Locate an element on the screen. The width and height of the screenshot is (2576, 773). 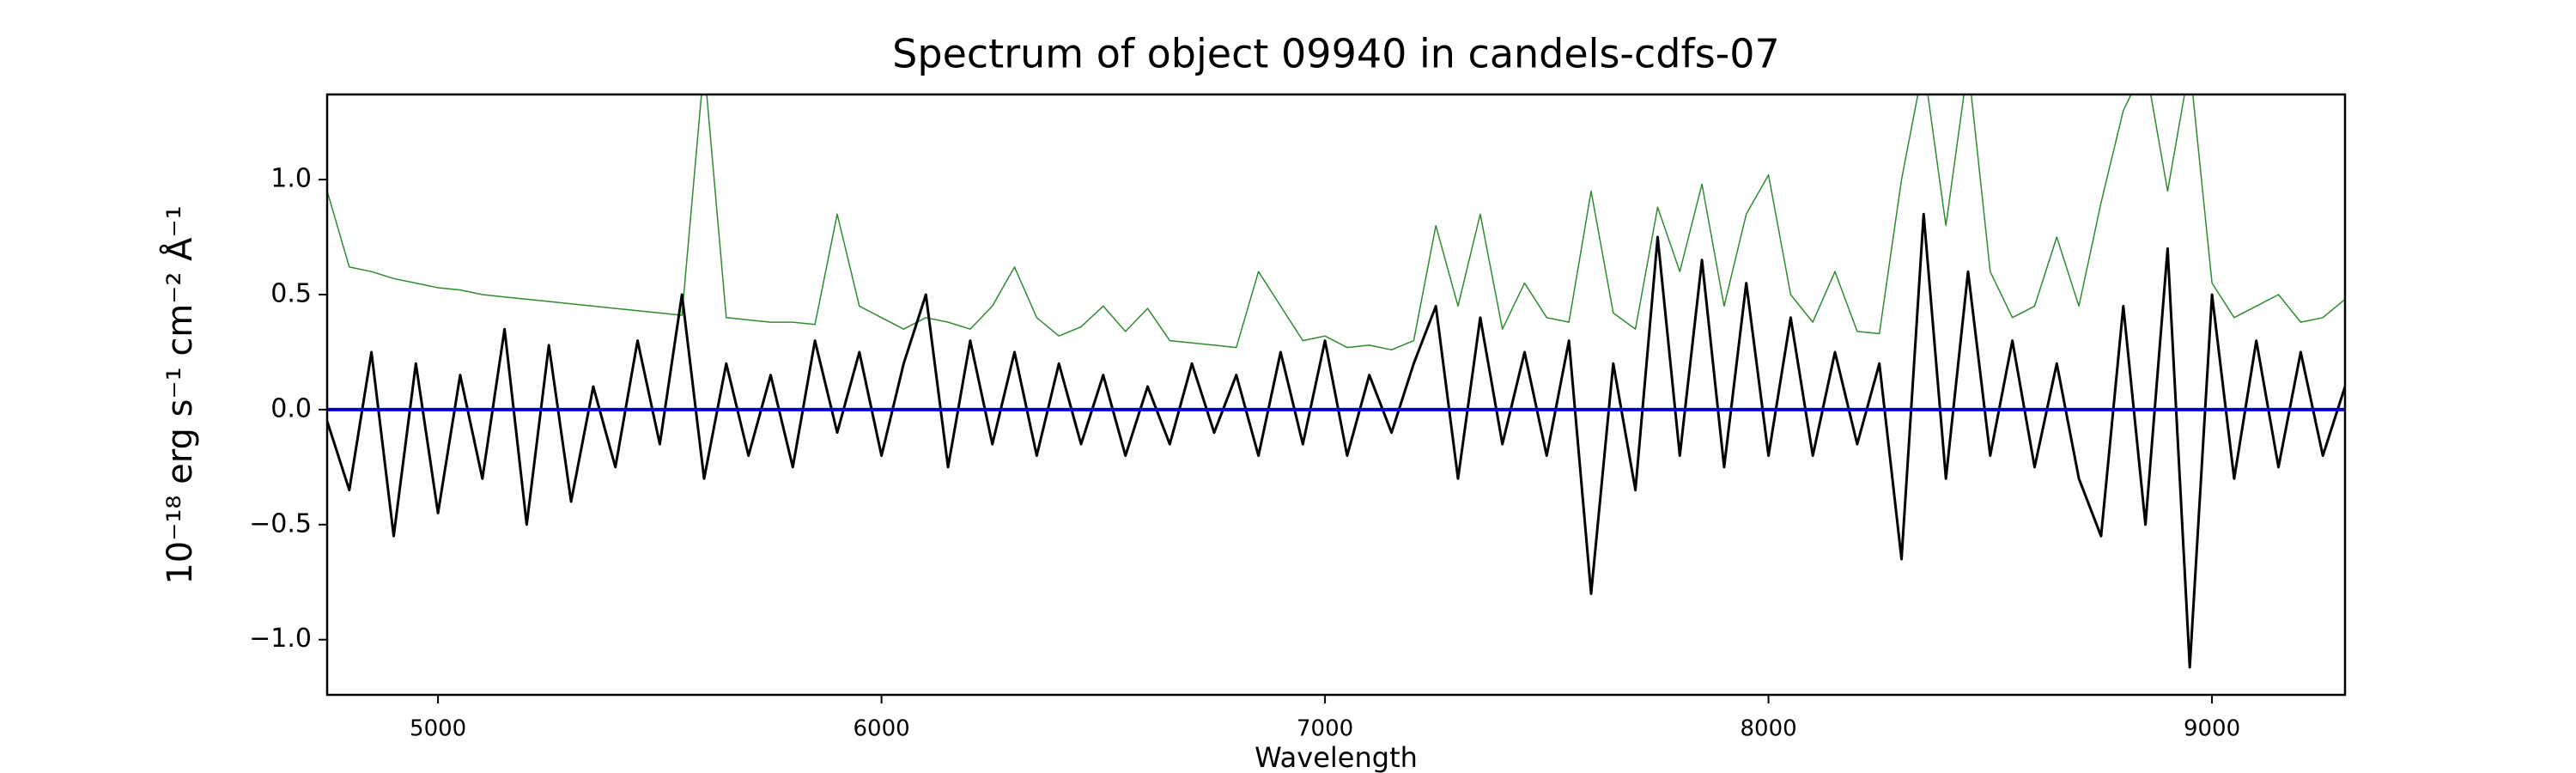
x-tick-label: 8000 is located at coordinates (1768, 729).